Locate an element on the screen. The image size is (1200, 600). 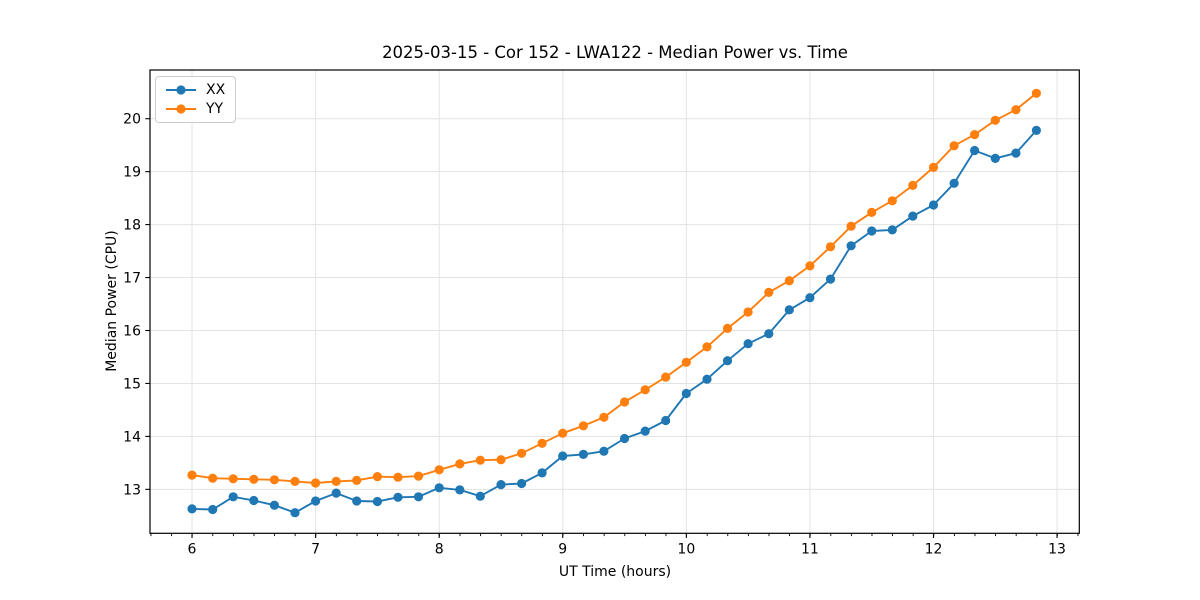
svg-text: 6 is located at coordinates (192, 549).